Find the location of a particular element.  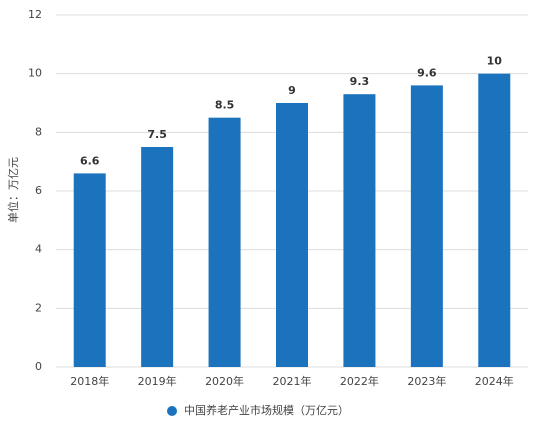

y-tick-label: 2 is located at coordinates (38, 307).